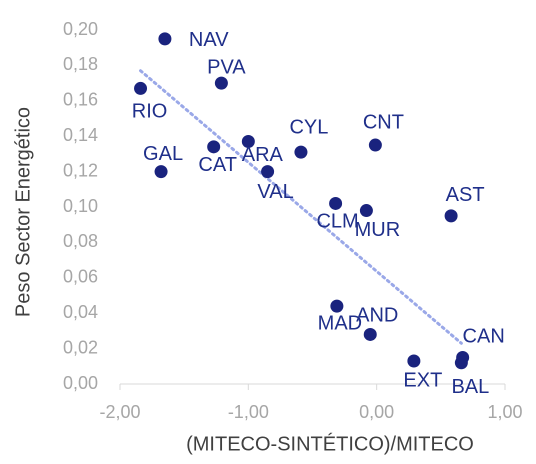  What do you see at coordinates (383, 122) in the screenshot?
I see `point-label: CNT` at bounding box center [383, 122].